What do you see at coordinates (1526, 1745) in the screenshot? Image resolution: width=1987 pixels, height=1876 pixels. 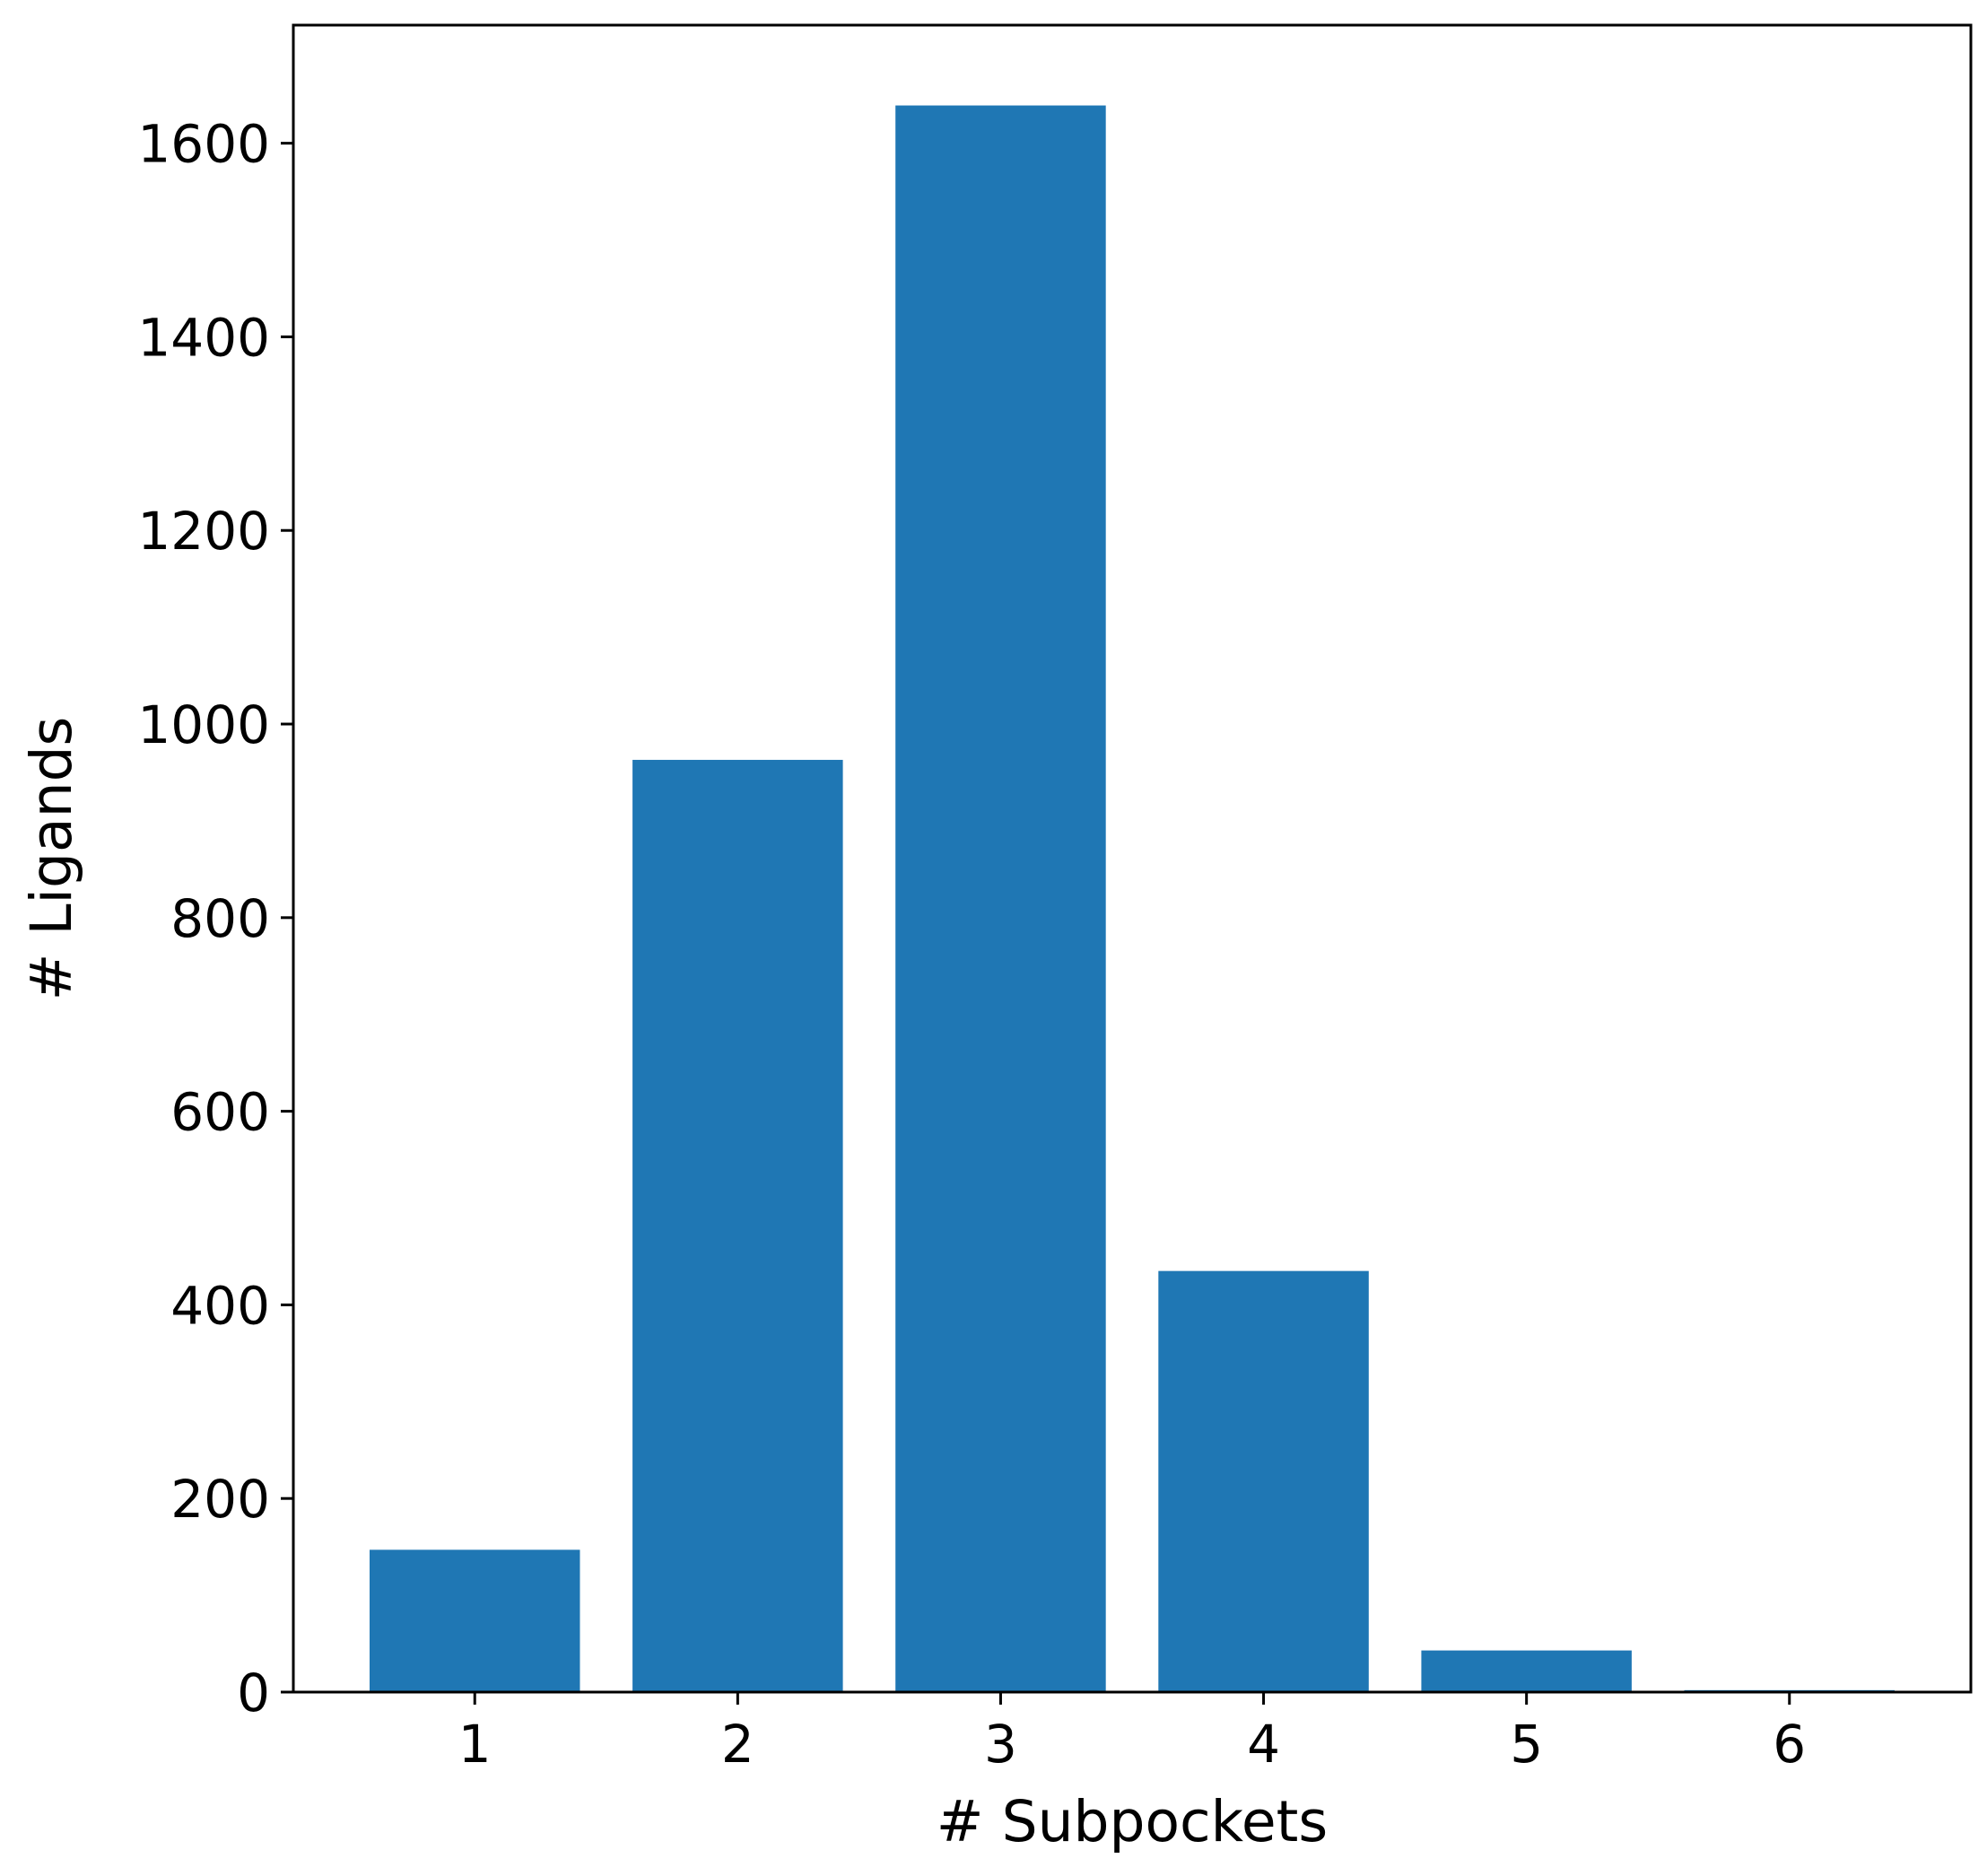 I see `x-tick-label: 5` at bounding box center [1526, 1745].